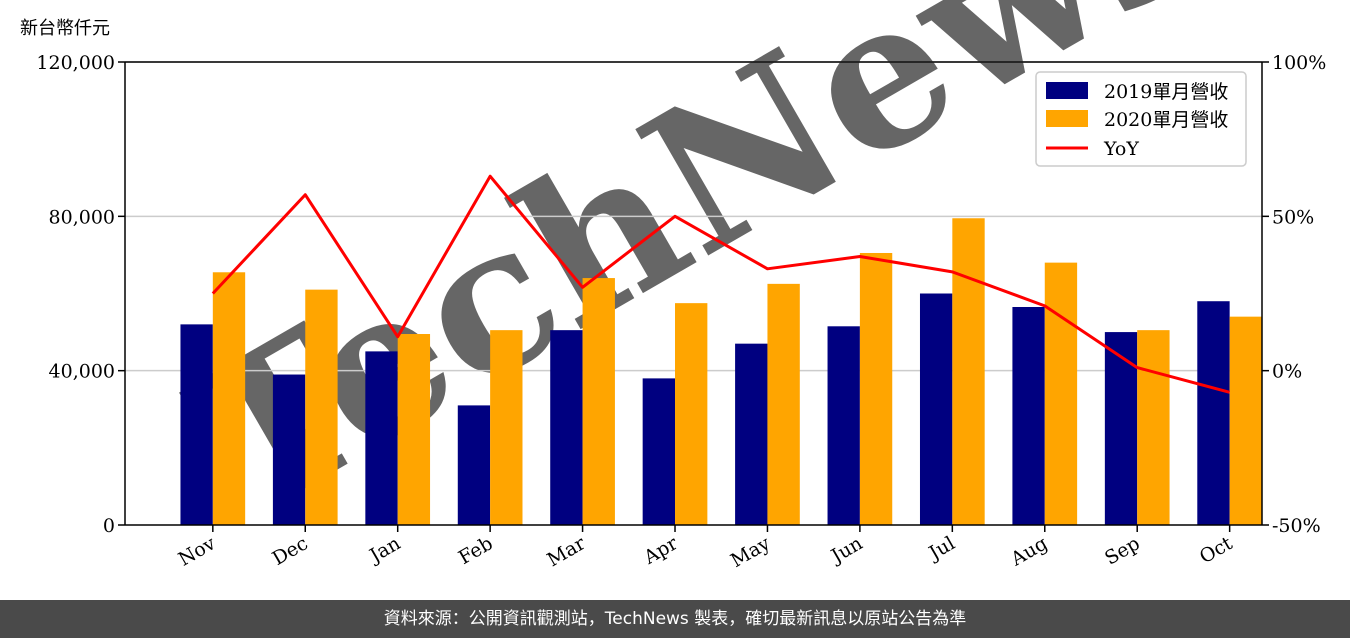  Describe the element at coordinates (783, 404) in the screenshot. I see `bar-2020-may` at that location.